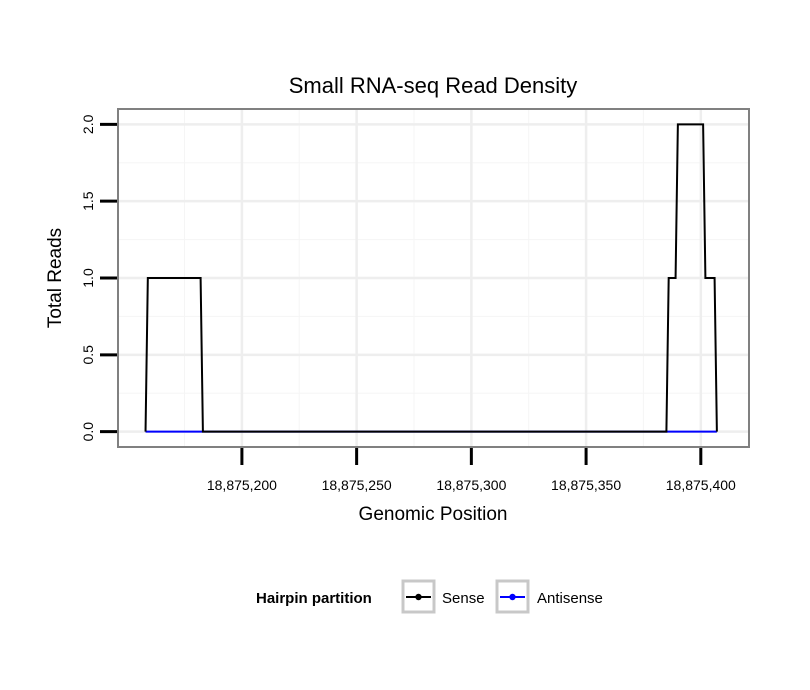  What do you see at coordinates (418, 597) in the screenshot?
I see `legend-point-sense` at bounding box center [418, 597].